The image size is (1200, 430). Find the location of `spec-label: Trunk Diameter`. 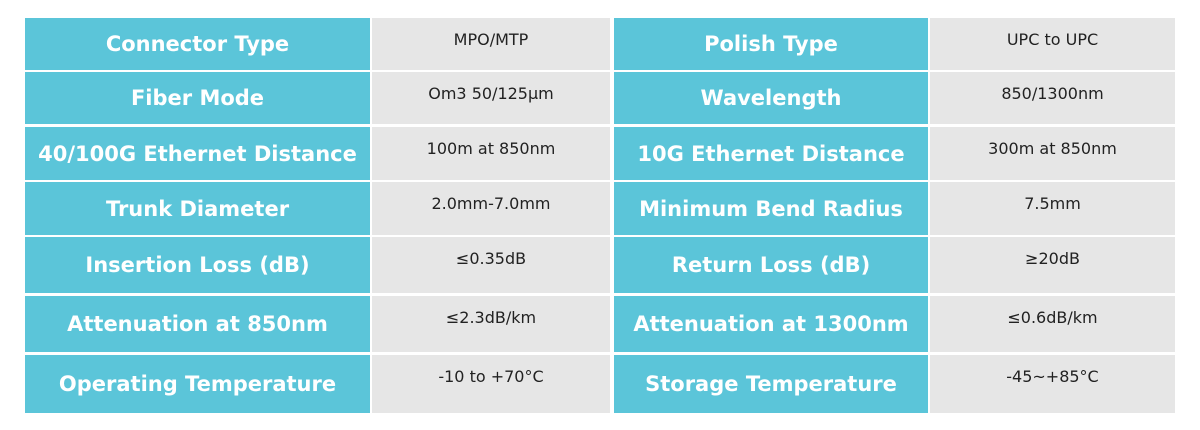

spec-label: Trunk Diameter is located at coordinates (197, 208).